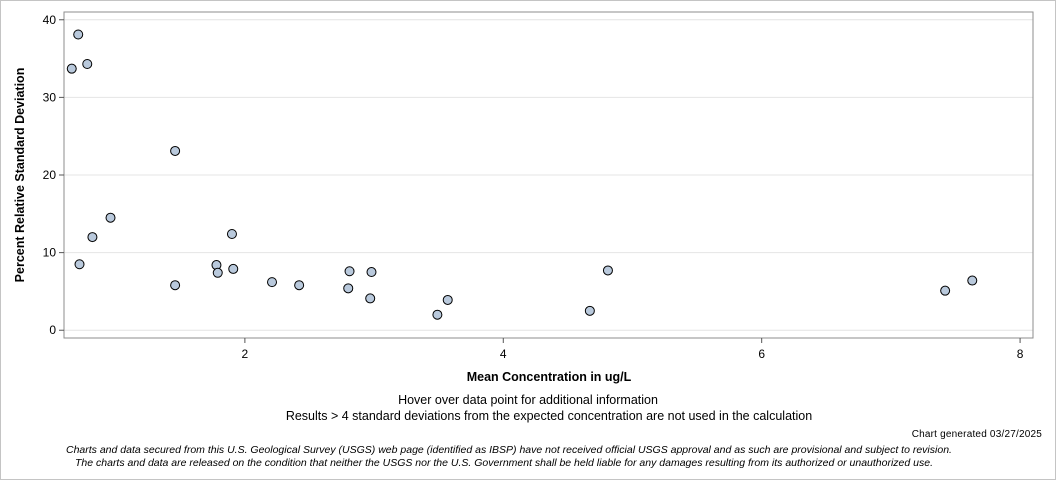  Describe the element at coordinates (50, 20) in the screenshot. I see `y-tick-label: 40` at that location.